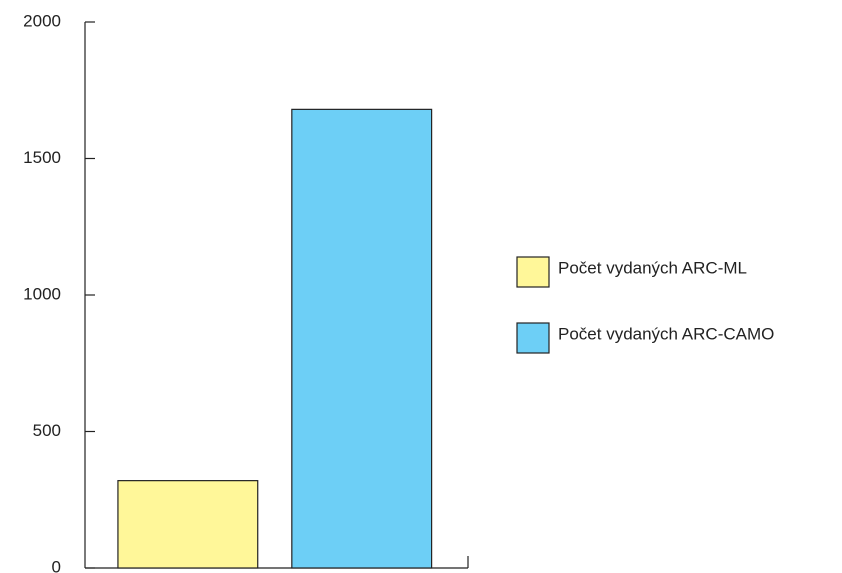 Image resolution: width=842 pixels, height=573 pixels. Describe the element at coordinates (652, 267) in the screenshot. I see `legend-label: Počet vydaných ARC-ML` at that location.